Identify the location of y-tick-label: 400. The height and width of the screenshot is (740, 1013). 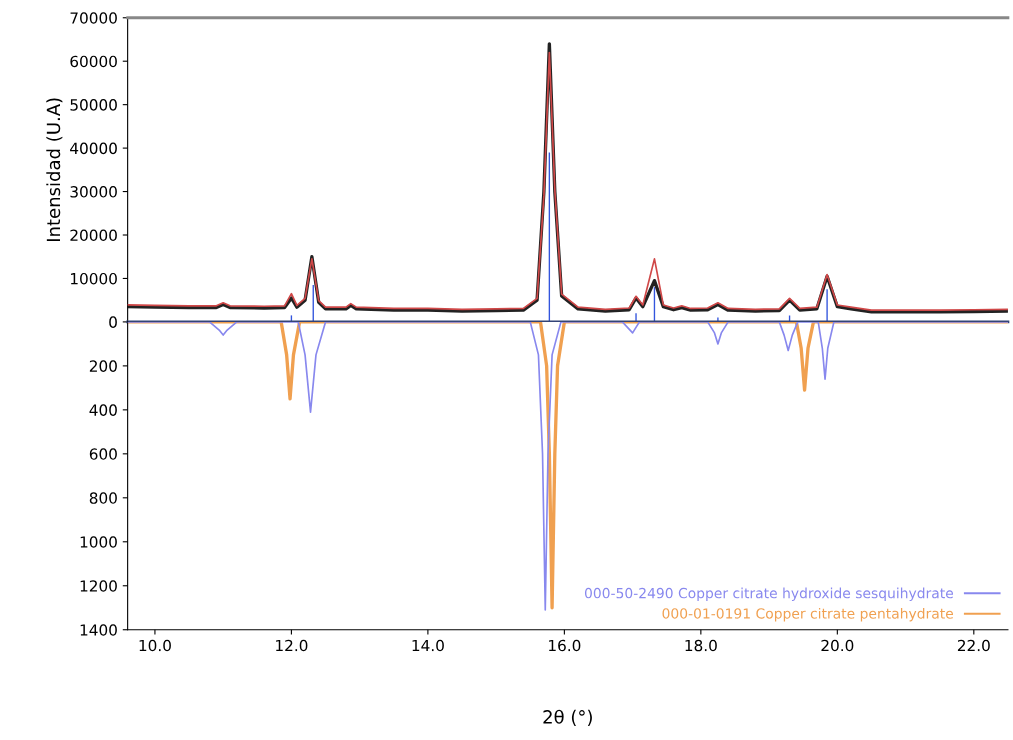
(103, 410).